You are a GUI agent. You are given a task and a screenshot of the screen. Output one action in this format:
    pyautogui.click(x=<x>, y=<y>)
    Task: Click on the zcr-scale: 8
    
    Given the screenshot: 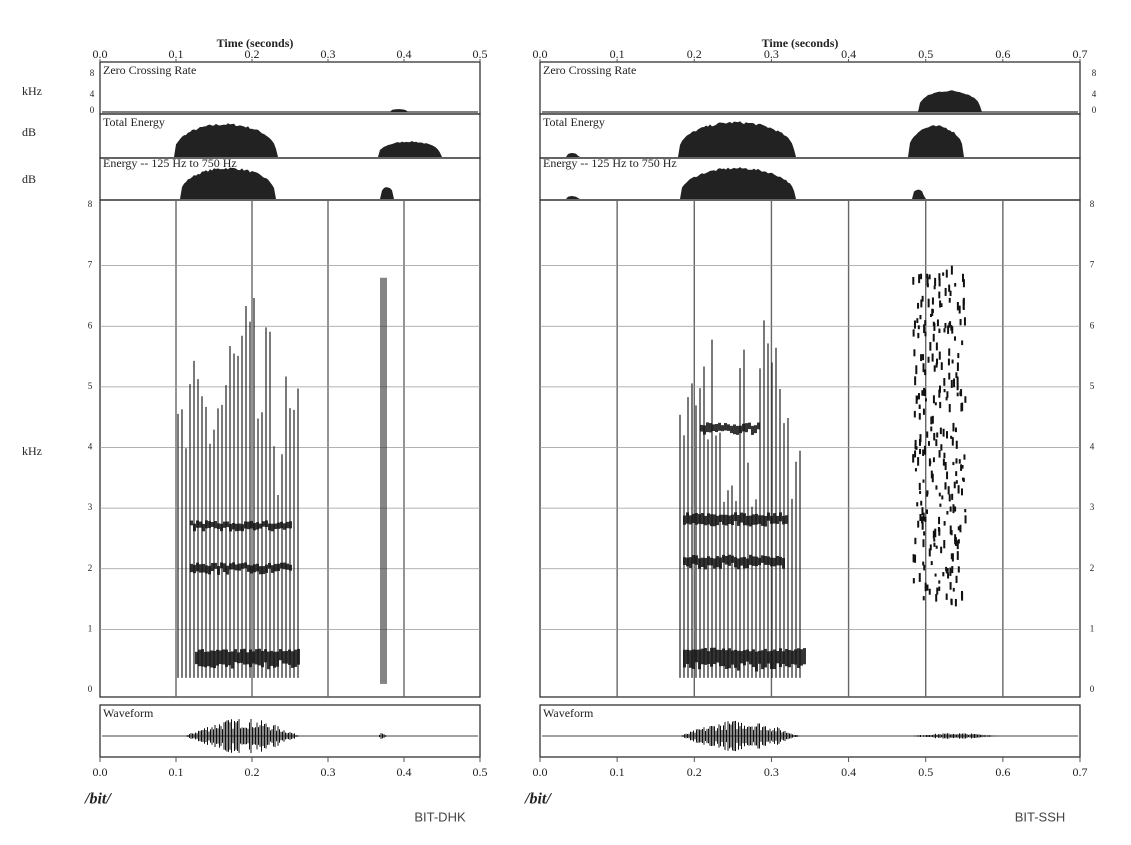 What is the action you would take?
    pyautogui.click(x=1094, y=73)
    